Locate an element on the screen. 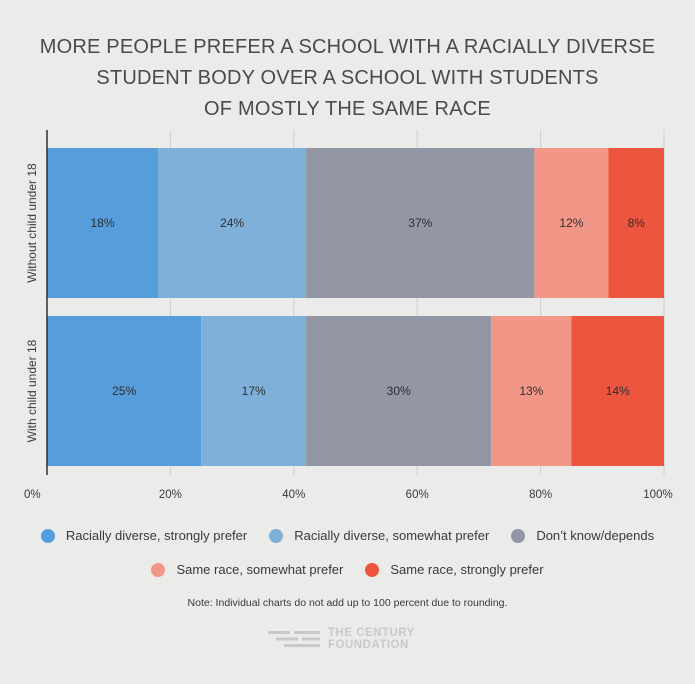  data-label-without-child-under-18-don-t-know-depends: 37% is located at coordinates (420, 223).